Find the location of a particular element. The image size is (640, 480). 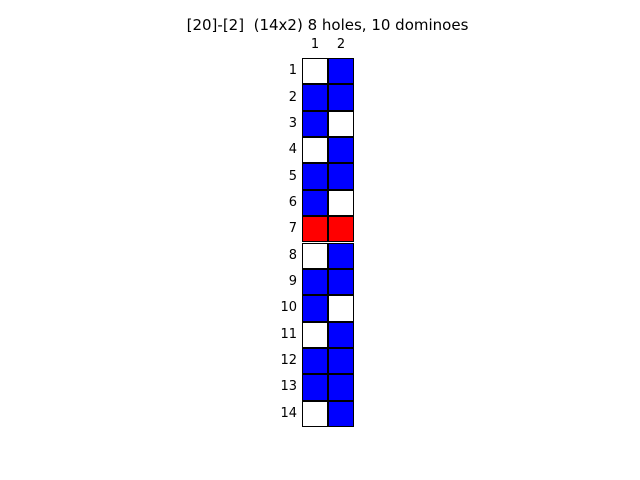

row-label-1: 1 is located at coordinates (292, 71).